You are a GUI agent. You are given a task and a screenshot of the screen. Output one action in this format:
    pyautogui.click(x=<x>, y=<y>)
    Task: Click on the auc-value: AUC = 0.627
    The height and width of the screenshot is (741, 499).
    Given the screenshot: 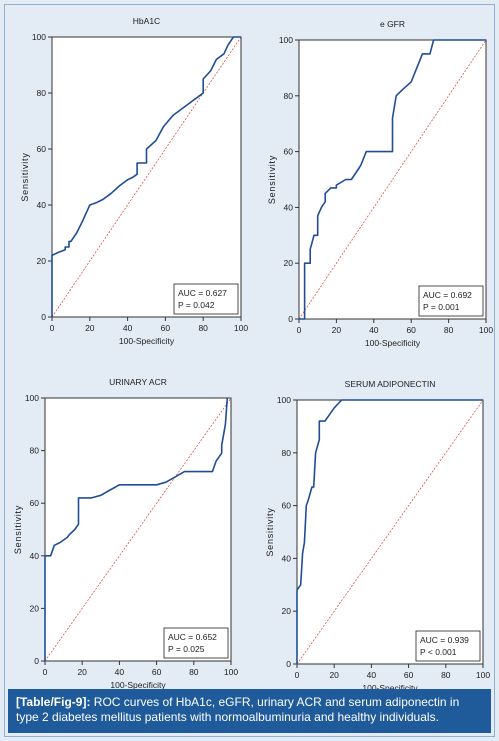 What is the action you would take?
    pyautogui.click(x=202, y=293)
    